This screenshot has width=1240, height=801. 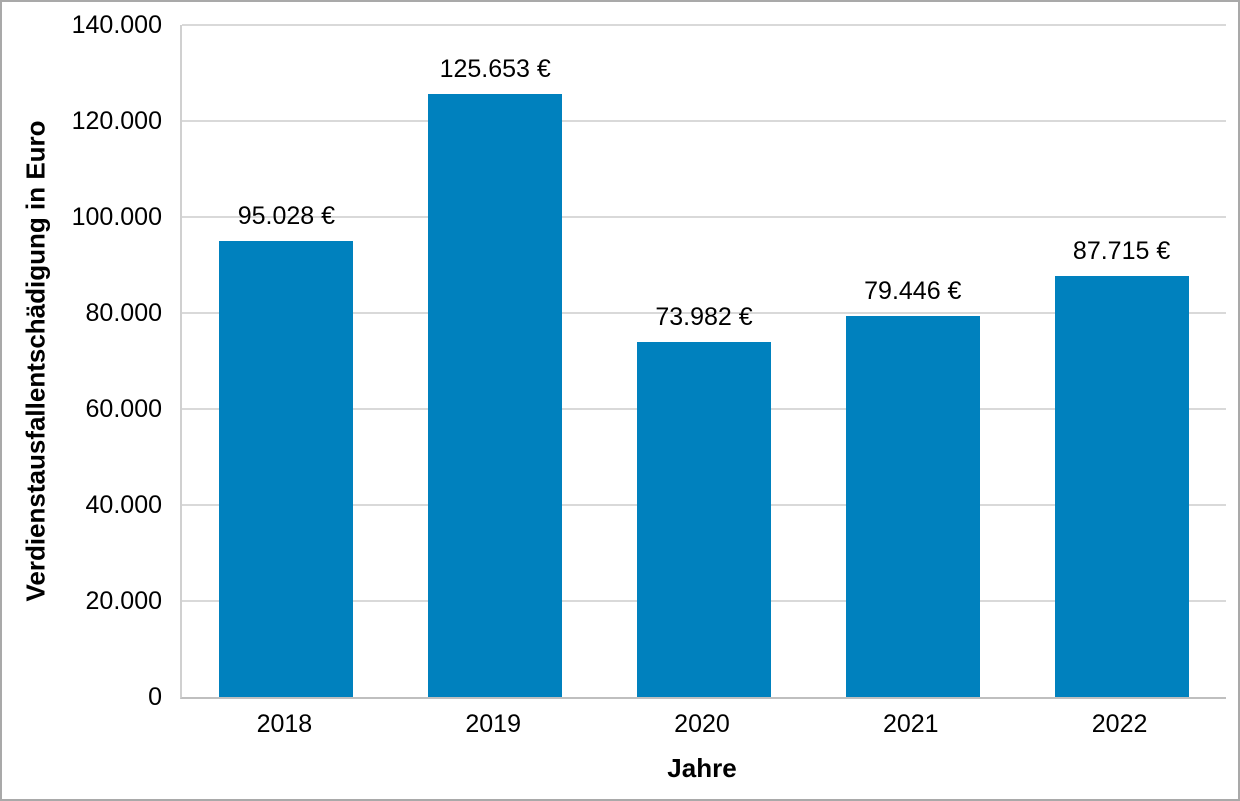 What do you see at coordinates (35, 361) in the screenshot?
I see `y-axis-title: Verdienstausfallentschädigung in Euro` at bounding box center [35, 361].